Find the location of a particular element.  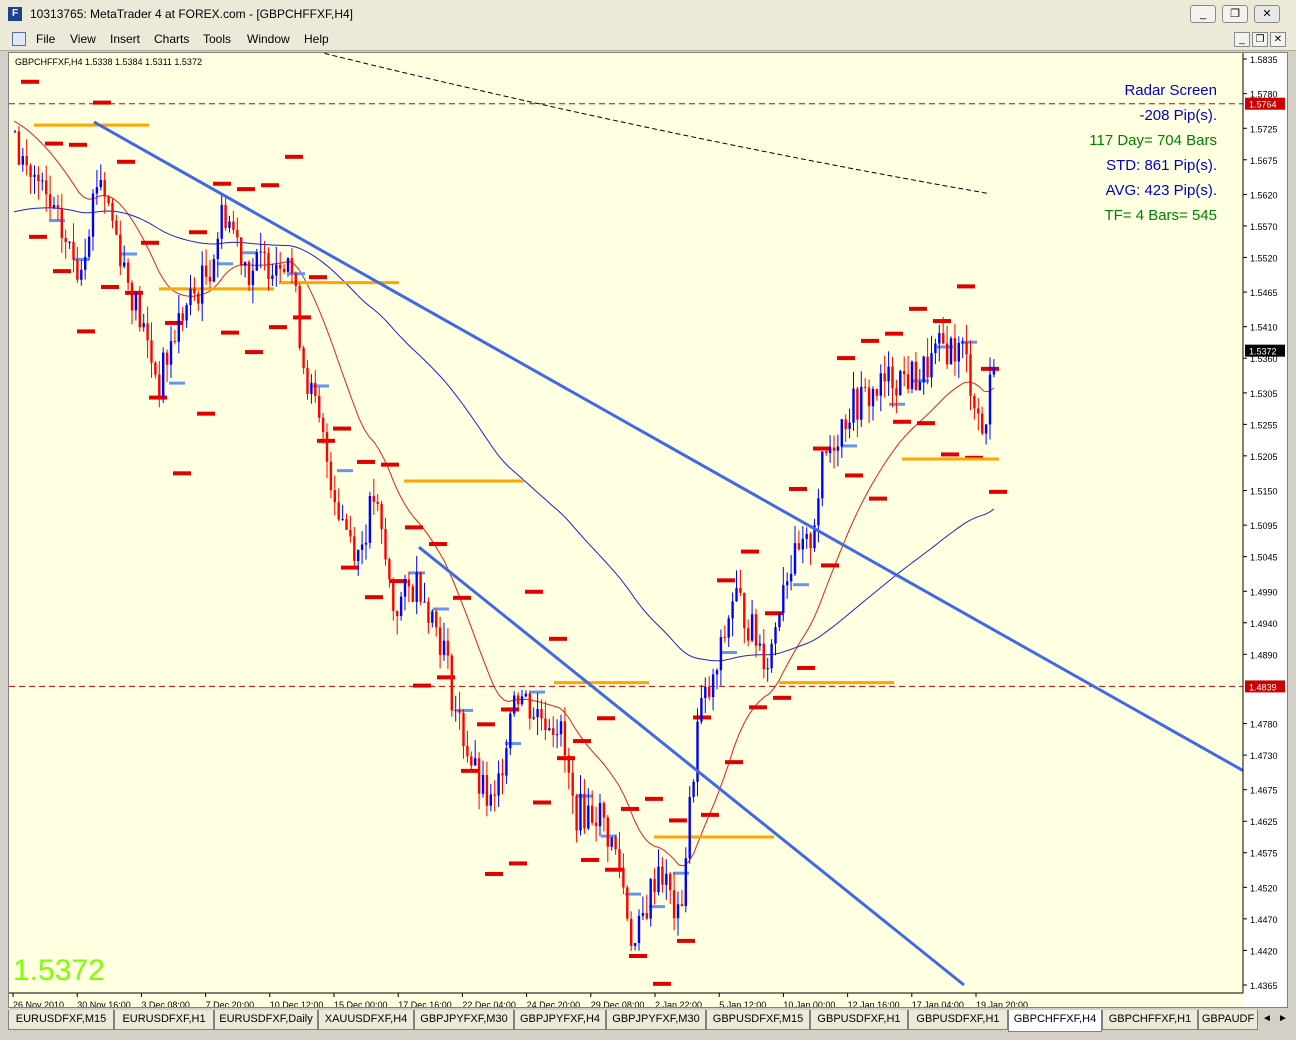

menu-help: Help is located at coordinates (316, 39).